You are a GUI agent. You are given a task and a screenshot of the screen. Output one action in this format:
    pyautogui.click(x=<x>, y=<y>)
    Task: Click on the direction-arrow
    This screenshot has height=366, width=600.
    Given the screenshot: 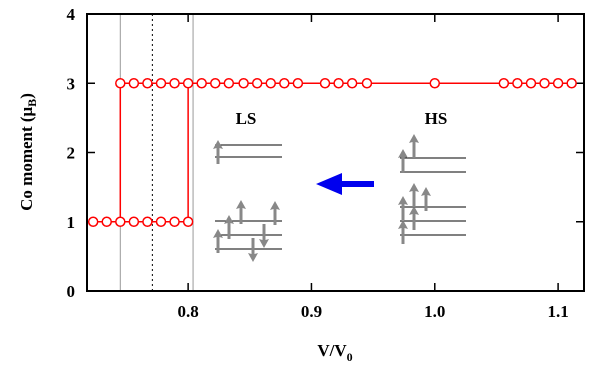 What is the action you would take?
    pyautogui.click(x=345, y=184)
    